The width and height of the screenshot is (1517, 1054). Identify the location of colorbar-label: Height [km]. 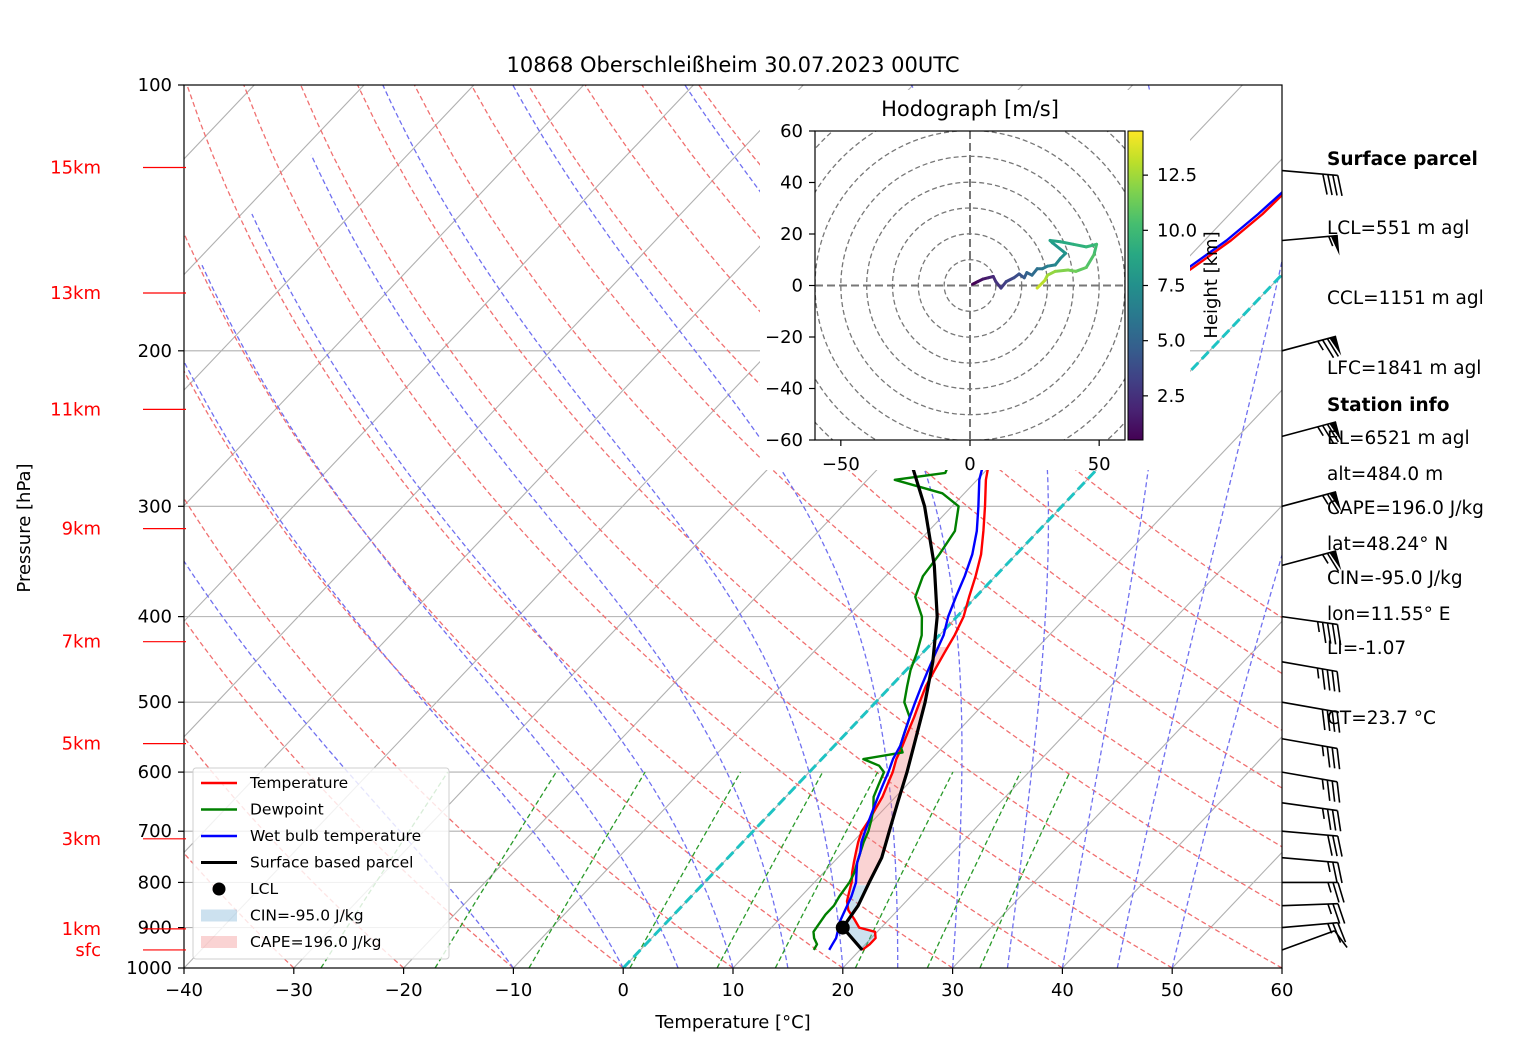
(1211, 284).